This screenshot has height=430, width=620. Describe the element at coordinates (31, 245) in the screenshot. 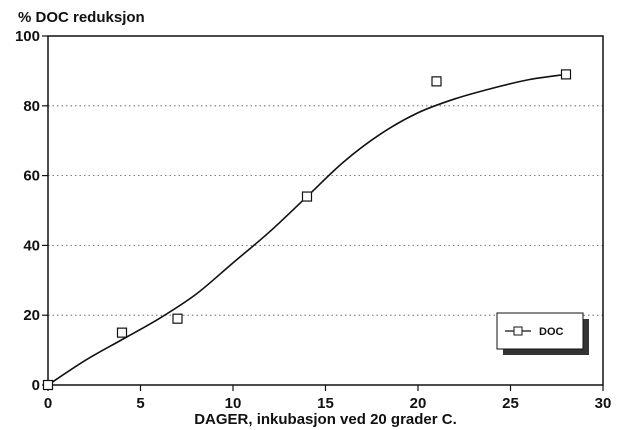

I see `y-tick-label: 40` at that location.